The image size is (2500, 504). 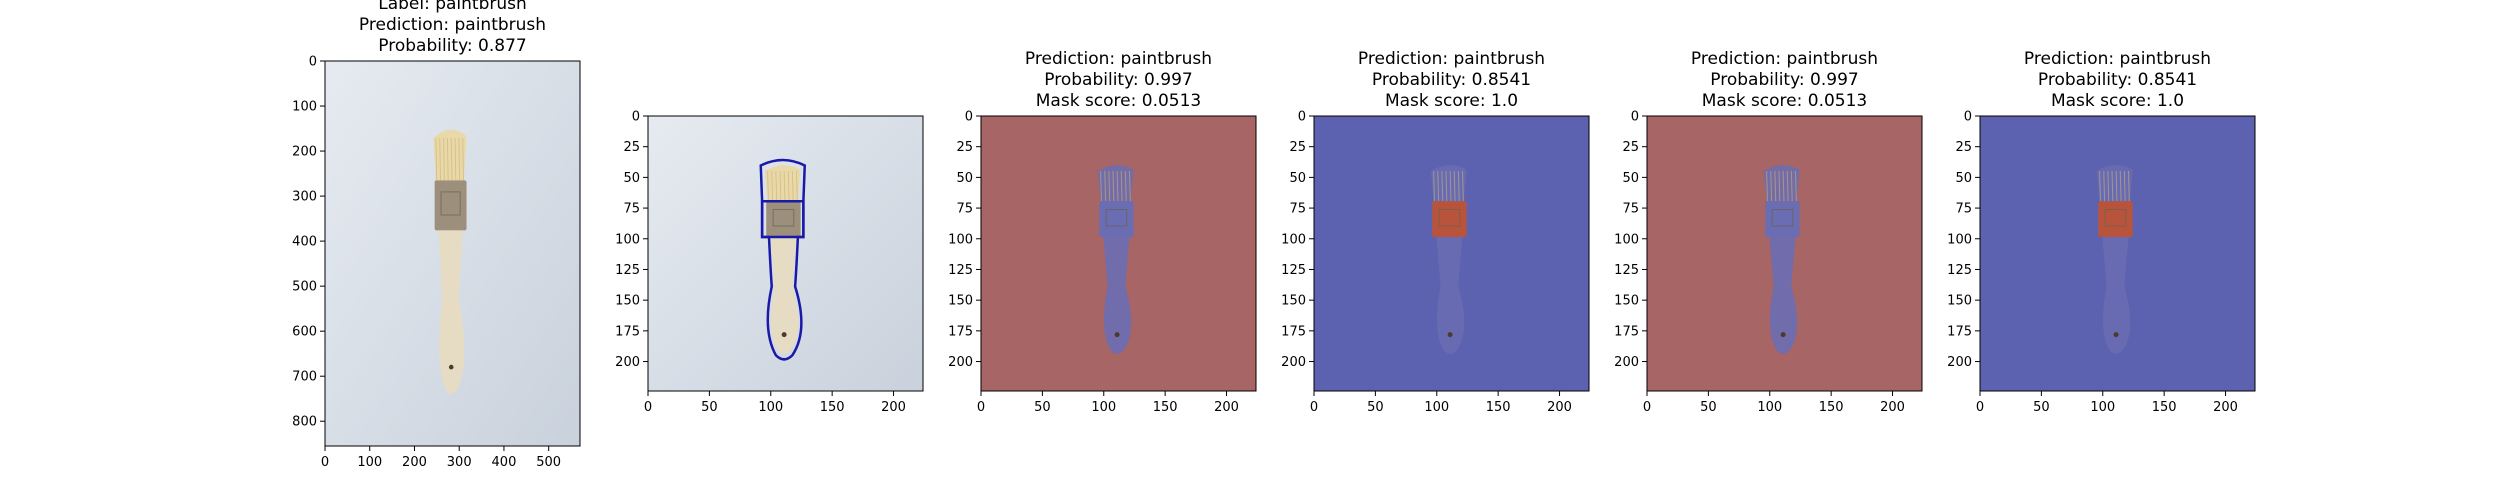 I want to click on panel-3: 0 50 100 150 200 0 25 50 75 100 125 150 175 200, so click(x=1102, y=262).